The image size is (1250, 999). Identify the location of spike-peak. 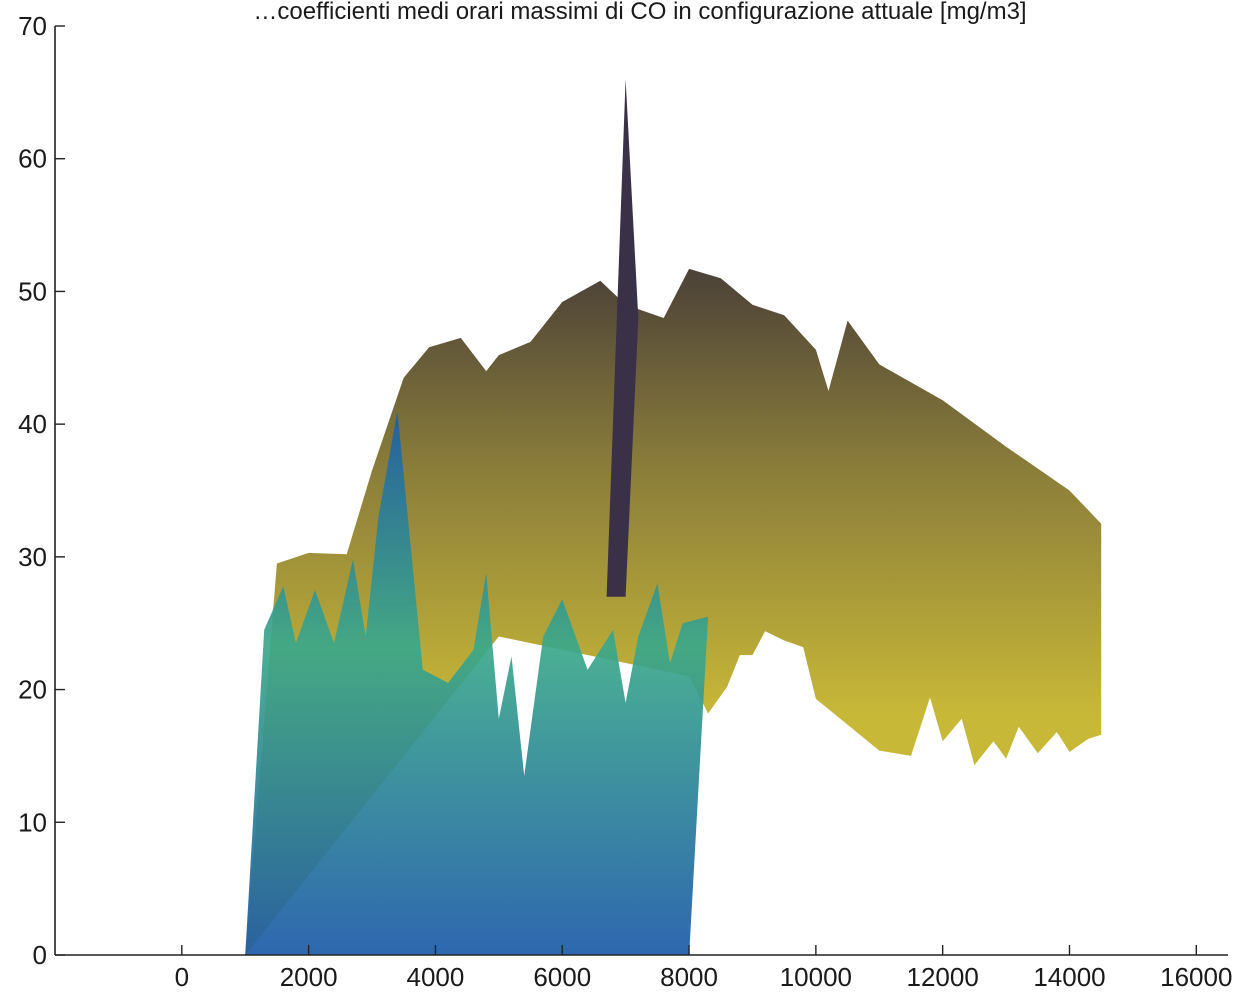
(622, 338).